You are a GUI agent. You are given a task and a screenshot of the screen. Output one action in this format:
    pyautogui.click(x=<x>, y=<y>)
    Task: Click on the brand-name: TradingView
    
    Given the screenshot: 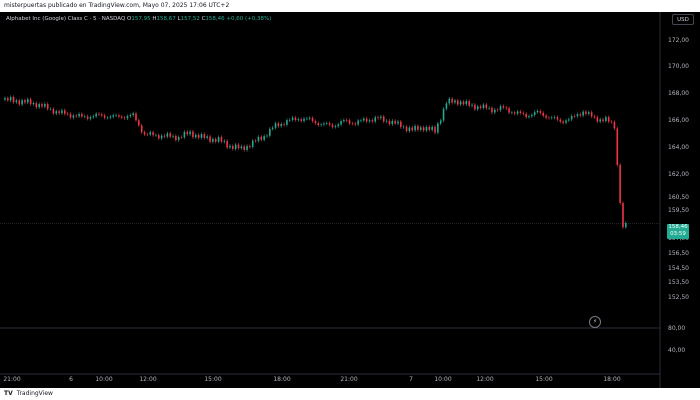 What is the action you would take?
    pyautogui.click(x=34, y=393)
    